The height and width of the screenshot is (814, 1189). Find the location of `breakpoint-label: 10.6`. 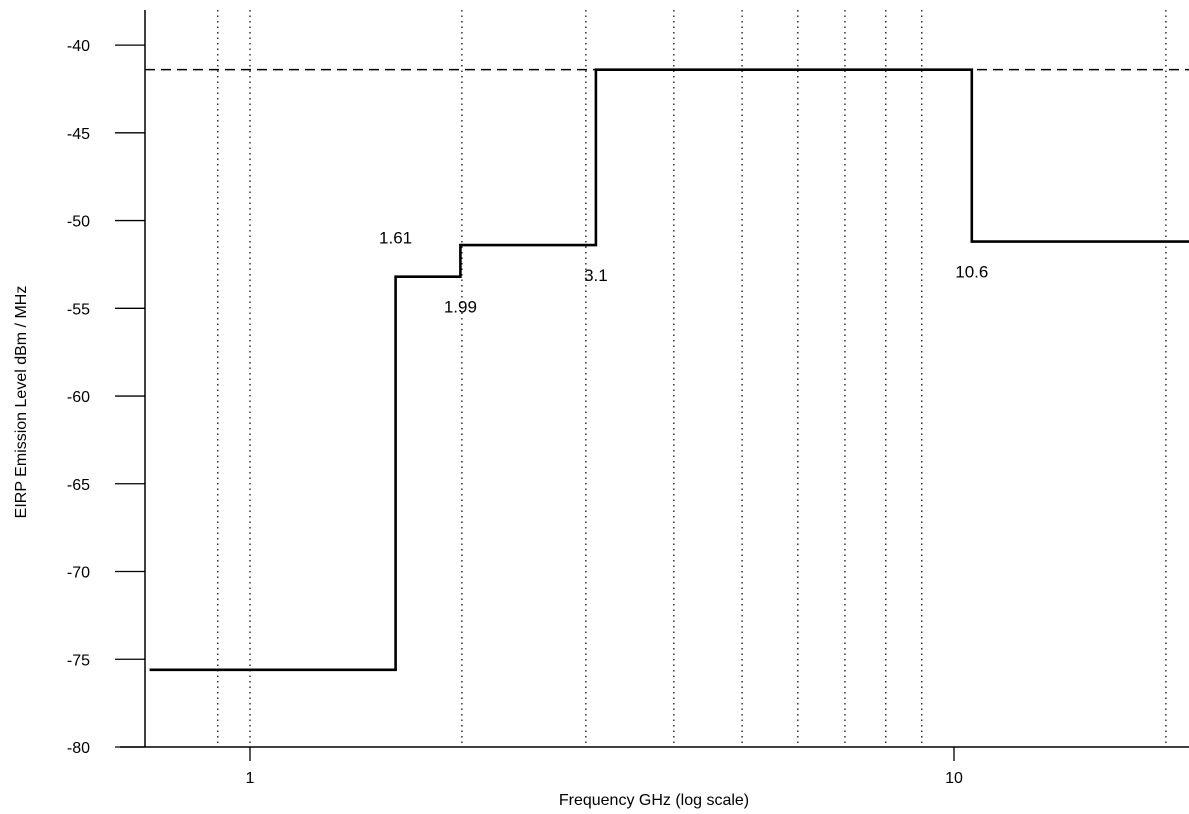

breakpoint-label: 10.6 is located at coordinates (971, 272).